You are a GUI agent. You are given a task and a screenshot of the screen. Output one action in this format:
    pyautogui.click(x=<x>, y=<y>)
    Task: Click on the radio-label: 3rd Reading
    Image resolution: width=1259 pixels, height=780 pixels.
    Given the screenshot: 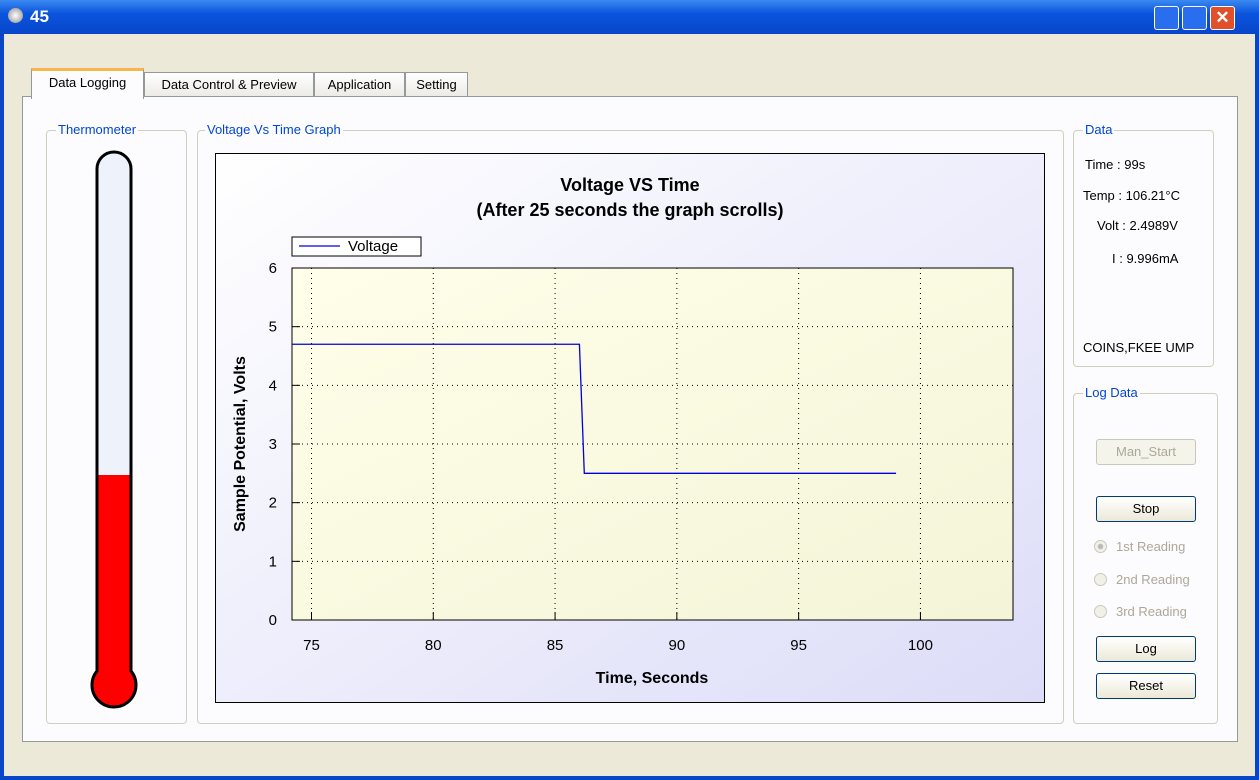 What is the action you would take?
    pyautogui.click(x=1151, y=611)
    